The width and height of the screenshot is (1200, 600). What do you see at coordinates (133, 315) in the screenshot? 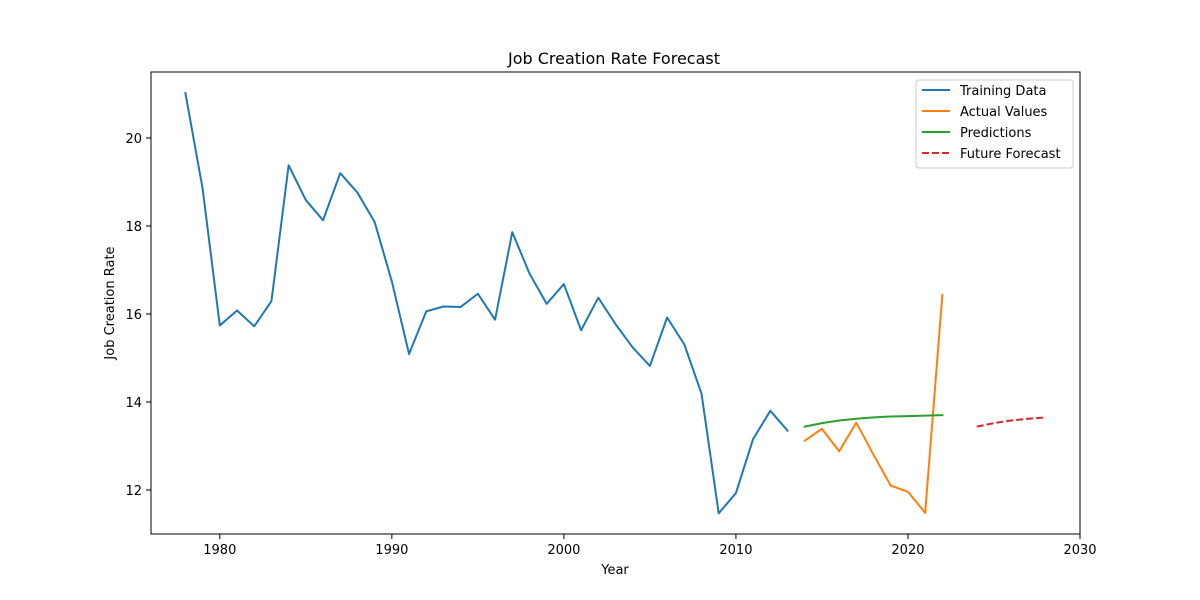
I see `y-tick-label-2: 16` at bounding box center [133, 315].